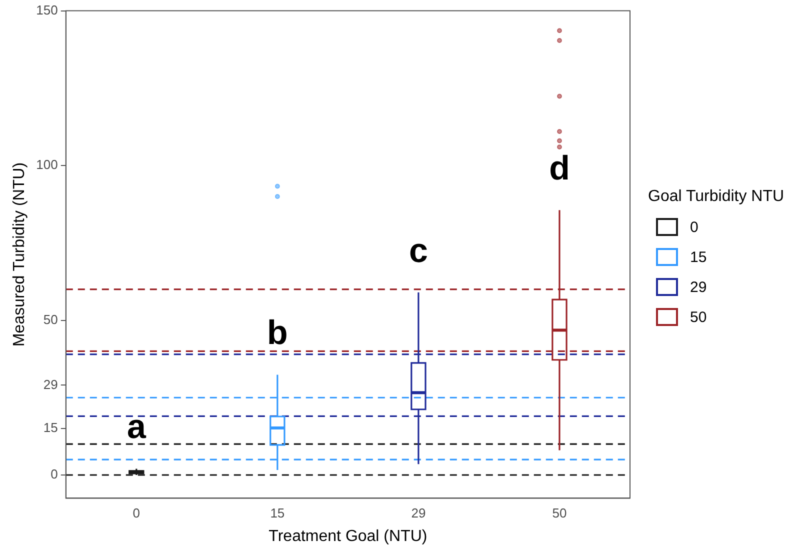 The image size is (803, 552). I want to click on y-axis-title: Measured Turbidity (NTU), so click(19, 254).